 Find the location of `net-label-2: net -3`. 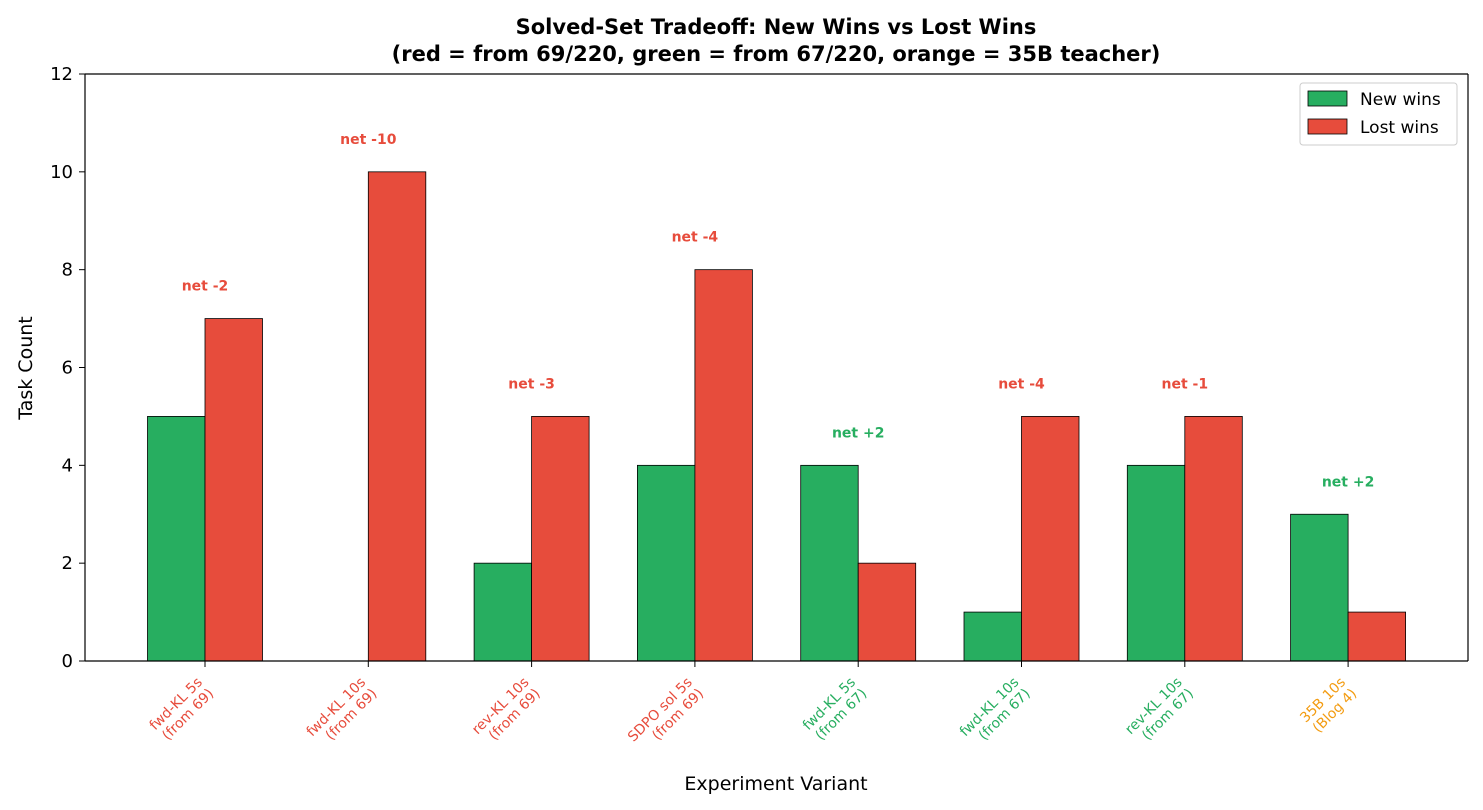

net-label-2: net -3 is located at coordinates (531, 384).